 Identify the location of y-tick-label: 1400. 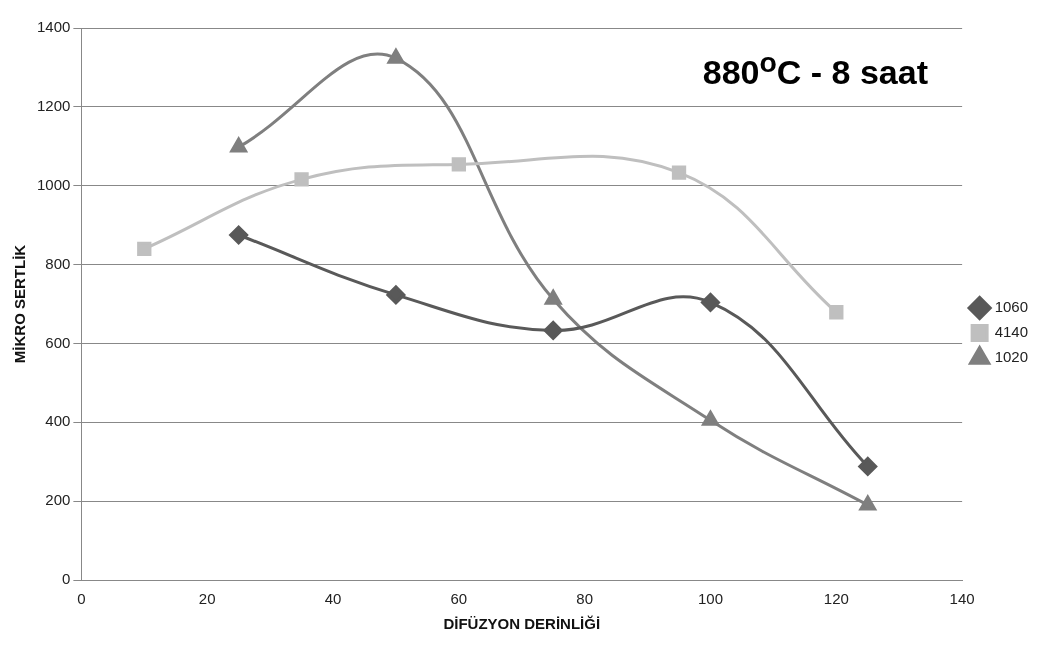
(53, 27).